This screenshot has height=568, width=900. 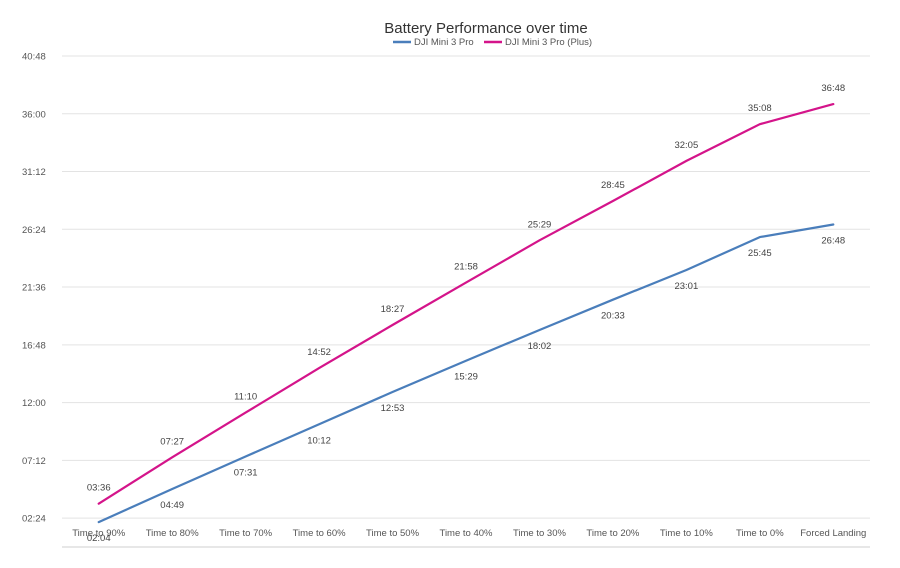 What do you see at coordinates (613, 316) in the screenshot?
I see `data-label: 20:33` at bounding box center [613, 316].